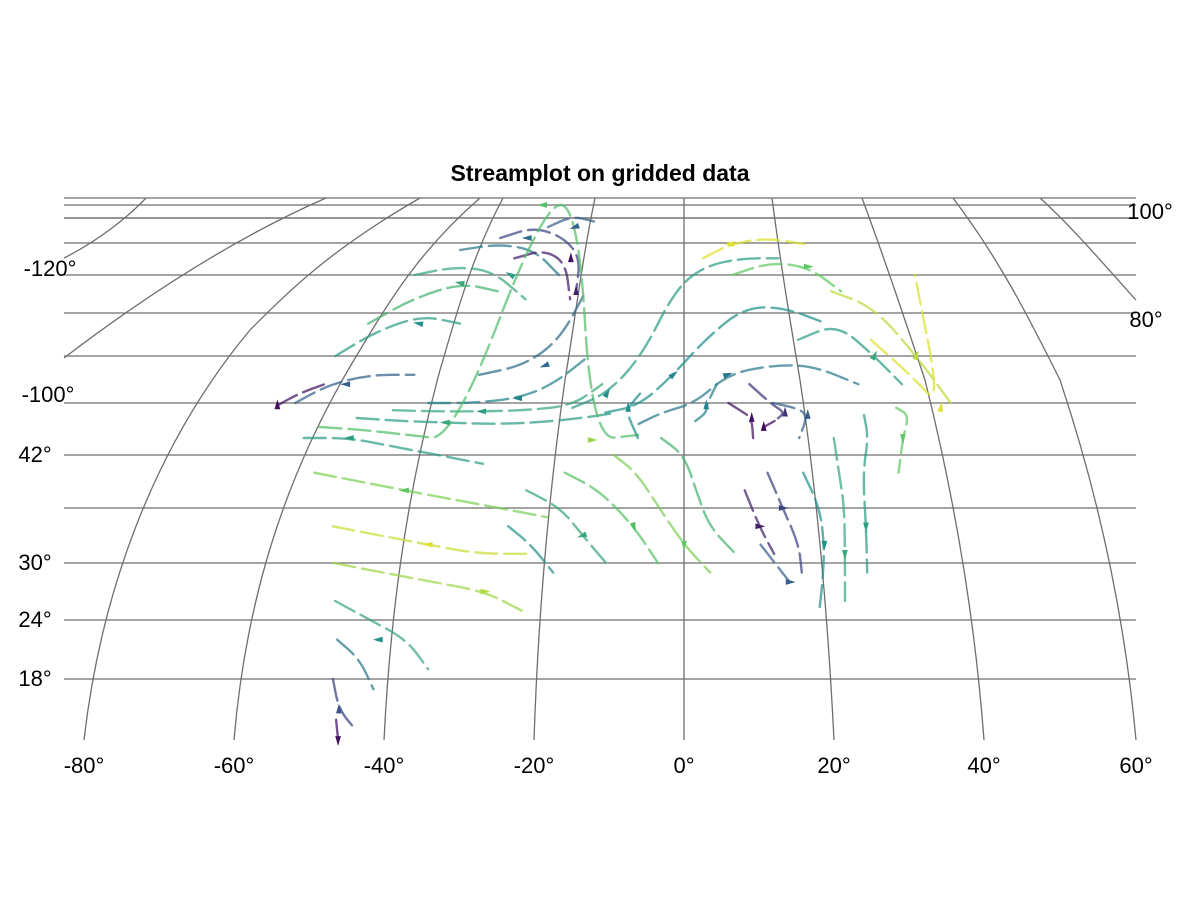 Image resolution: width=1200 pixels, height=900 pixels. I want to click on y-tick-label: 24°, so click(34, 619).